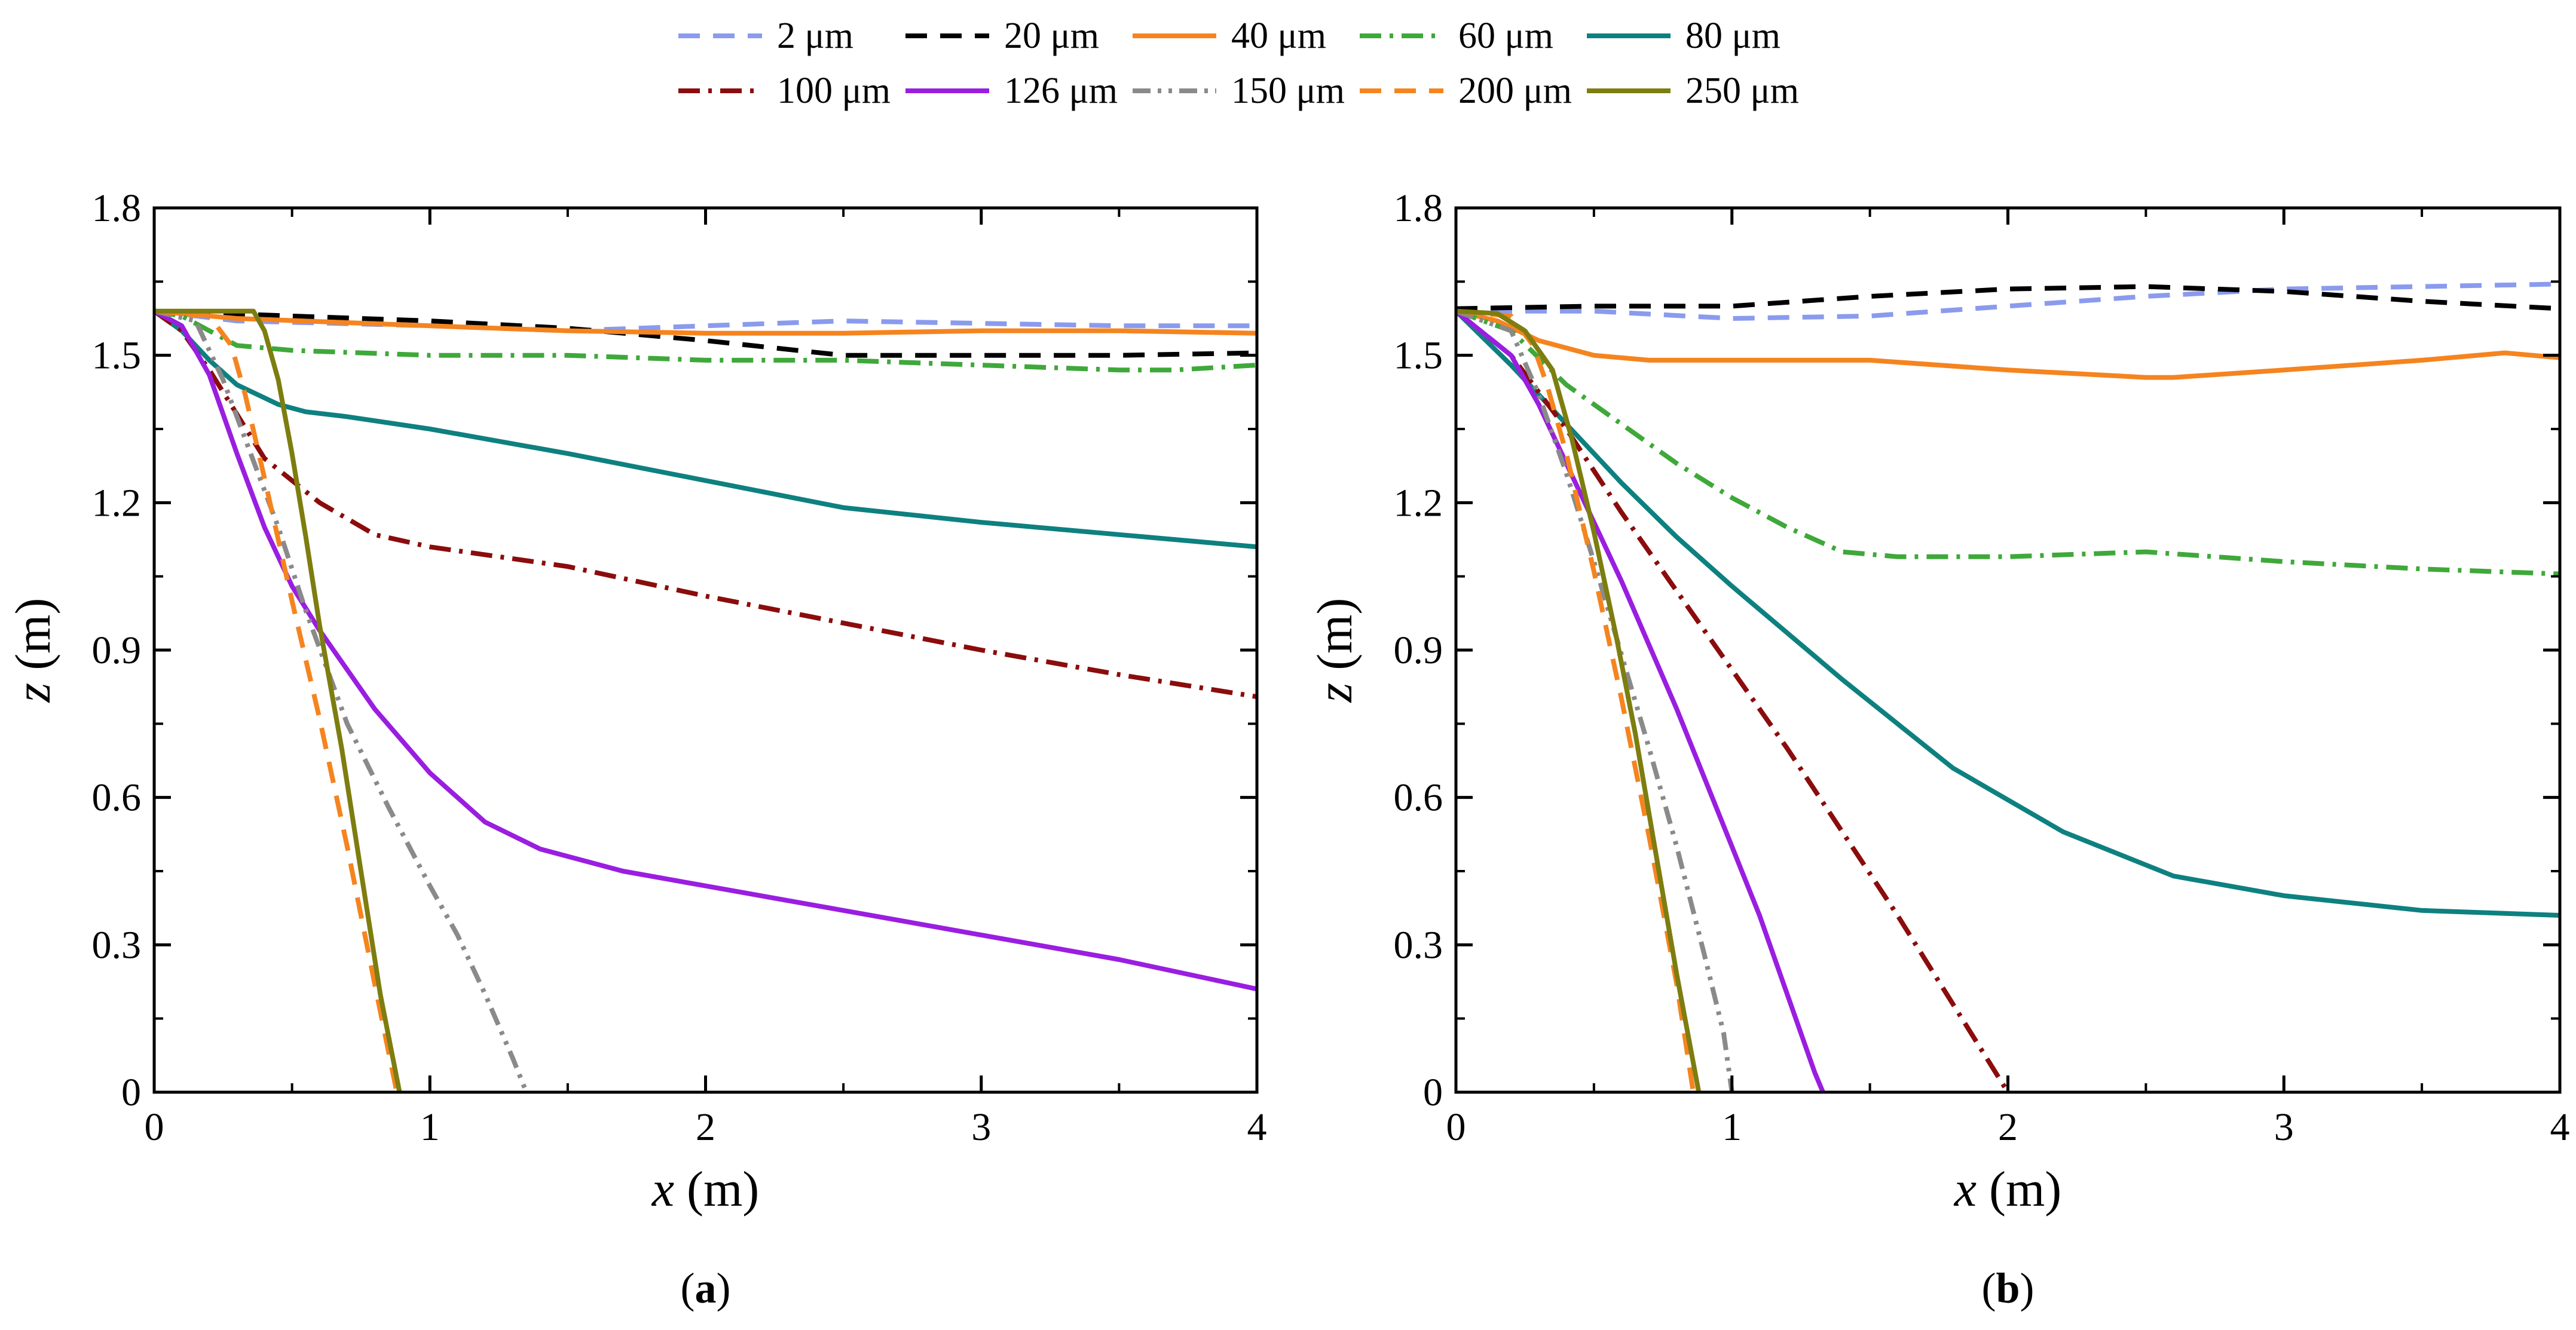 The image size is (2576, 1330). I want to click on legend-label-200-um: 200 μm, so click(1515, 91).